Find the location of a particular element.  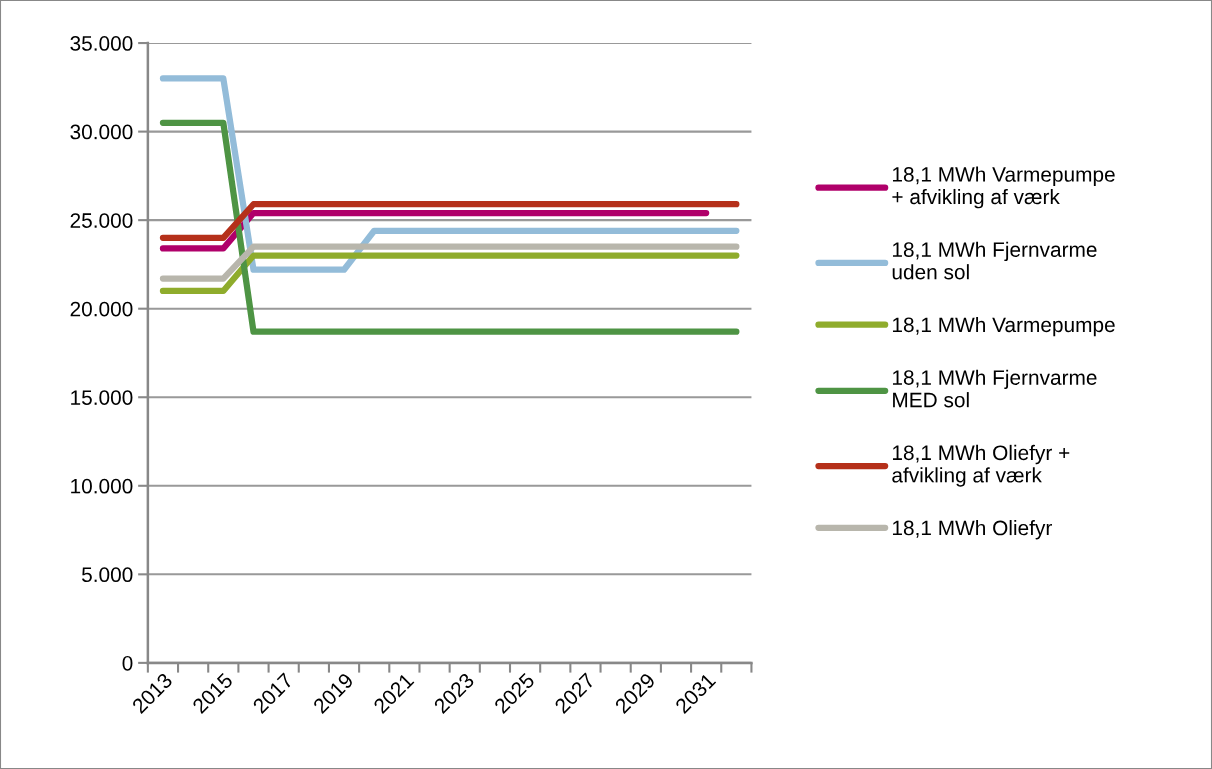

y-tick-label: 35.000 is located at coordinates (101, 43).